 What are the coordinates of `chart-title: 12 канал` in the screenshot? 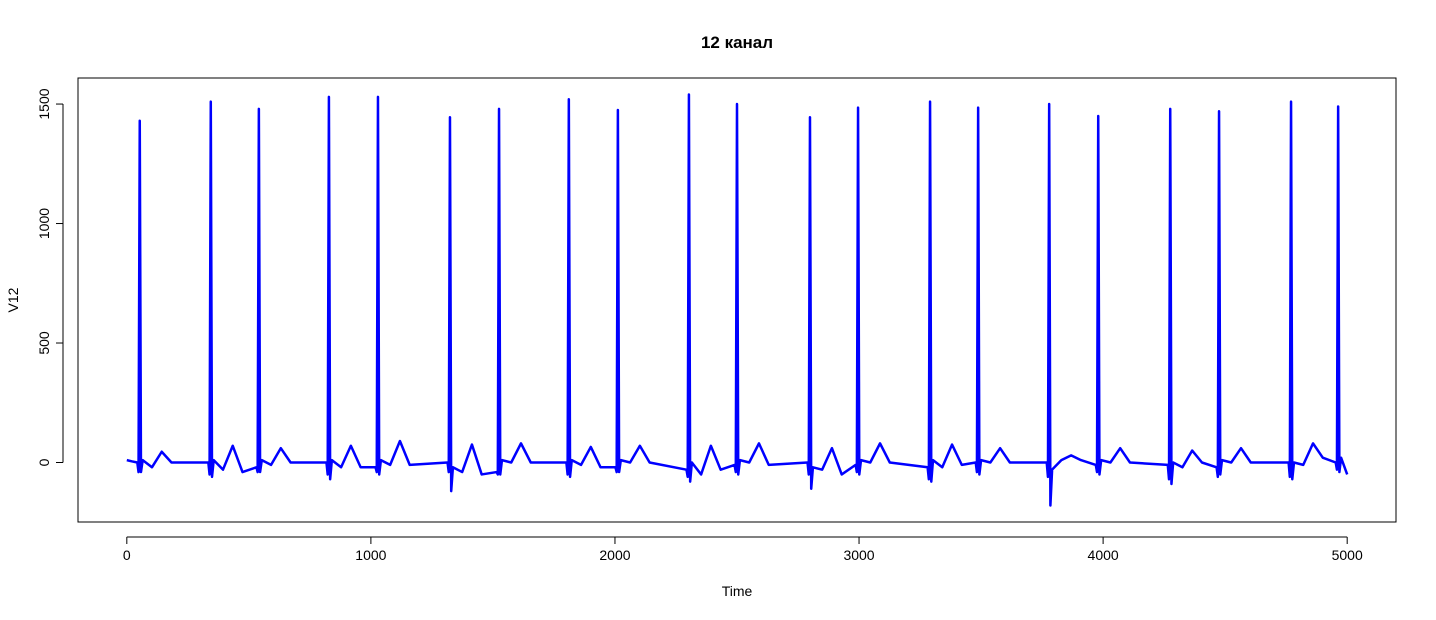 It's located at (737, 42).